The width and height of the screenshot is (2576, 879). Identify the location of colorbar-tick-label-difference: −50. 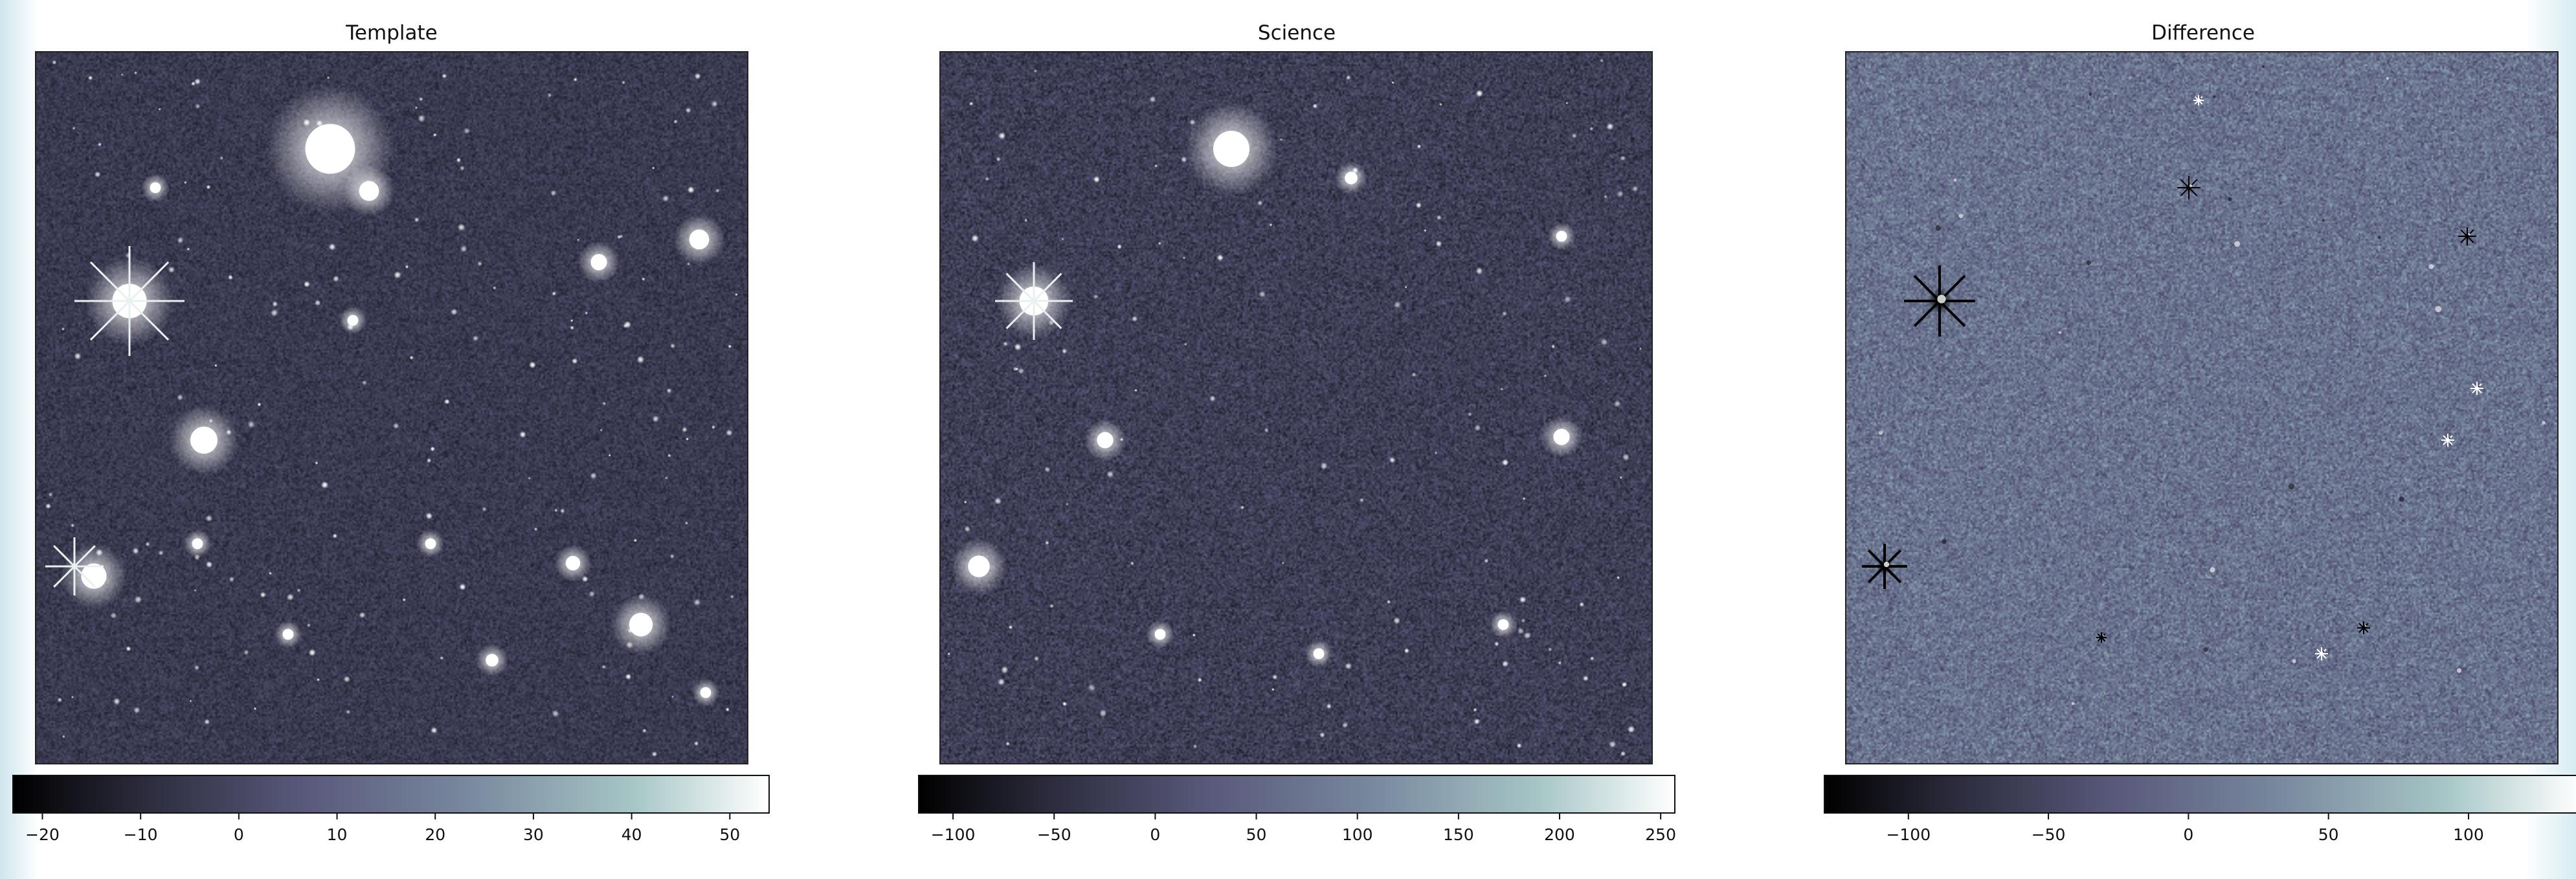
(2049, 835).